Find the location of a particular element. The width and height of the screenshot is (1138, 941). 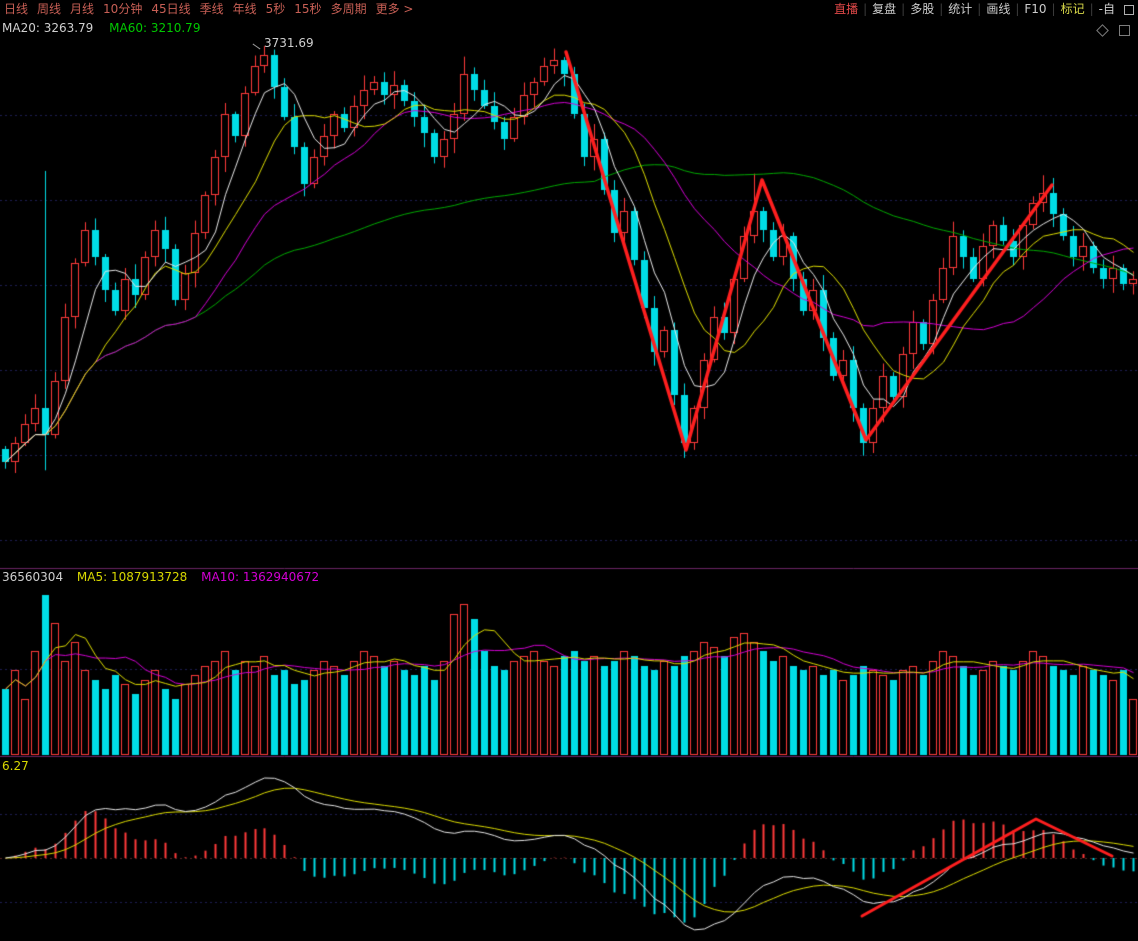

peak-arrow-icon is located at coordinates (256, 46).